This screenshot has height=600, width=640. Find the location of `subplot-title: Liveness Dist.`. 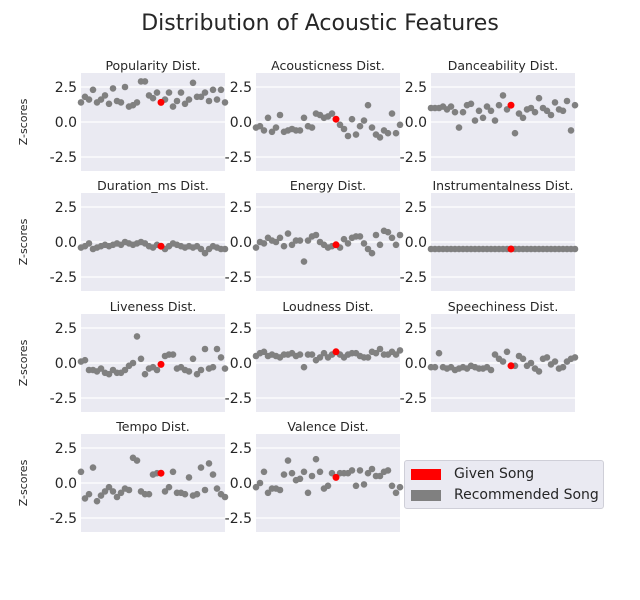

subplot-title: Liveness Dist. is located at coordinates (153, 306).